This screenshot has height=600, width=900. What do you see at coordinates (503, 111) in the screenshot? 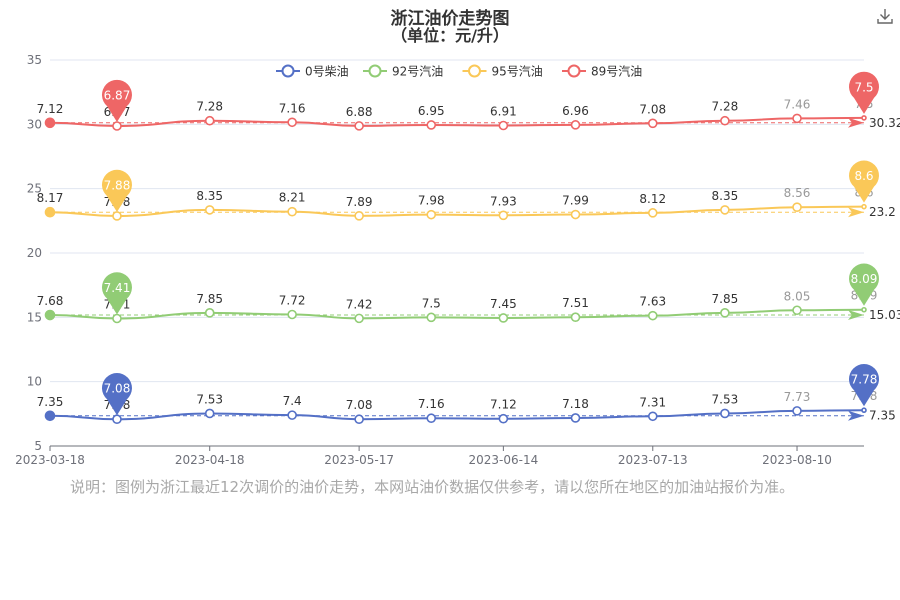
I see `data-label: 6.91` at bounding box center [503, 111].